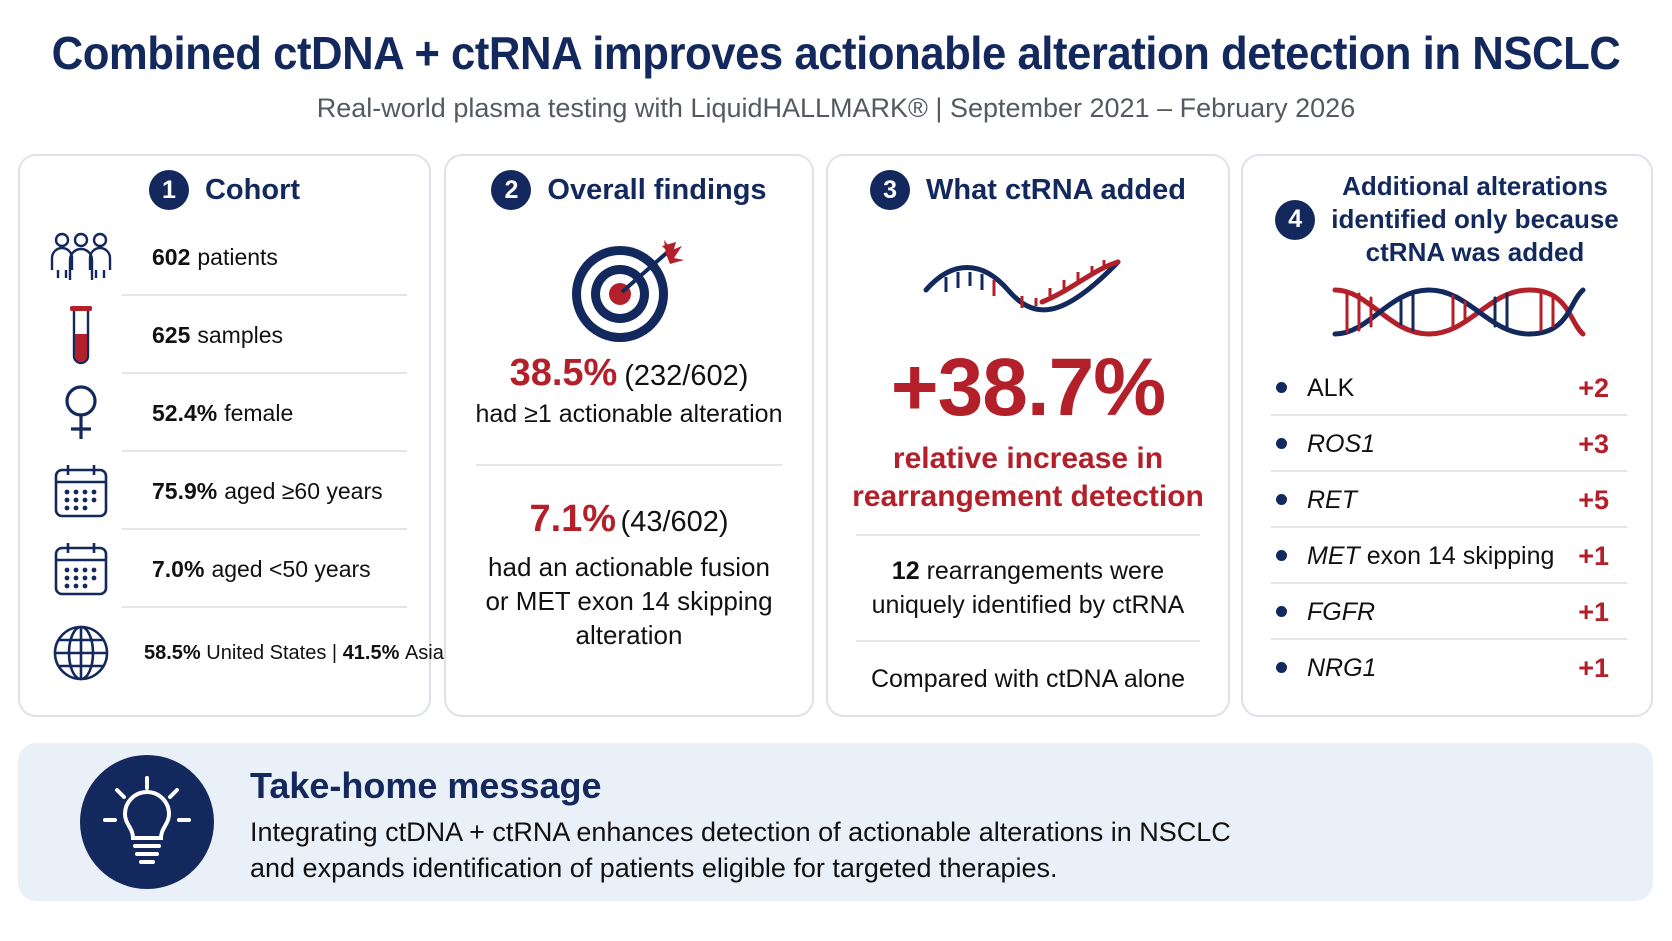  What do you see at coordinates (890, 190) in the screenshot?
I see `ctrna-number-badge: 3` at bounding box center [890, 190].